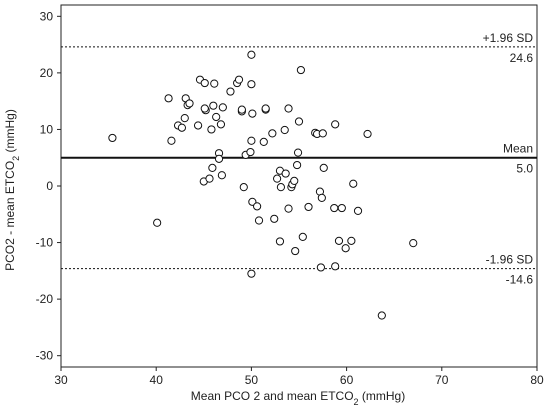  Describe the element at coordinates (252, 380) in the screenshot. I see `x-tick-label: 50` at that location.